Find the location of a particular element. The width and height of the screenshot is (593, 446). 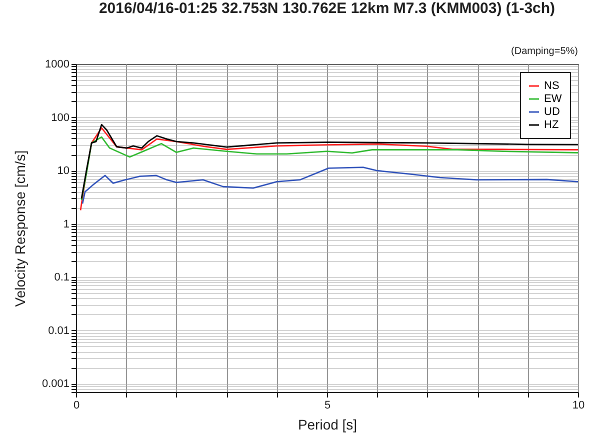

legend-label: UD is located at coordinates (552, 112).